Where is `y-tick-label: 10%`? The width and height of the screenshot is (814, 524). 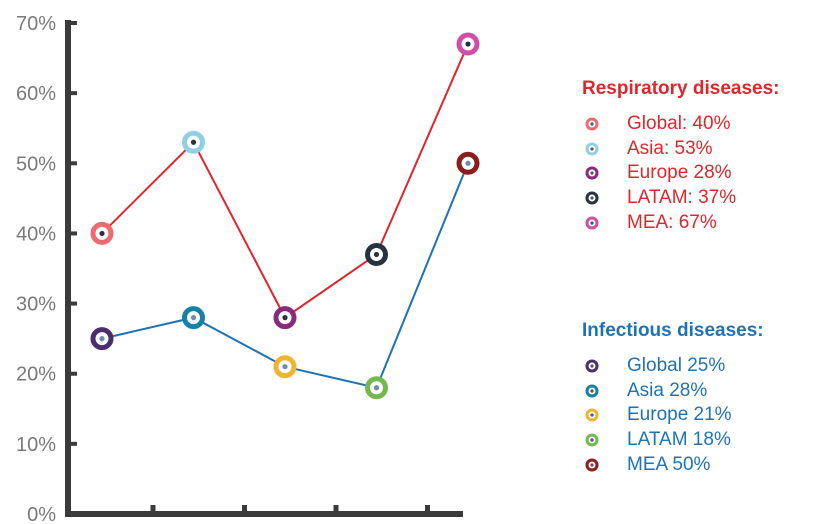
y-tick-label: 10% is located at coordinates (36, 445).